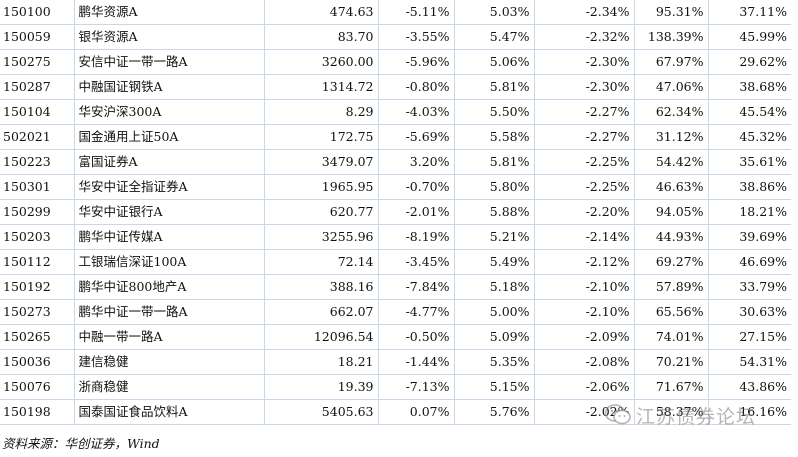 The width and height of the screenshot is (798, 457). I want to click on price-cell: 18.21, so click(321, 362).